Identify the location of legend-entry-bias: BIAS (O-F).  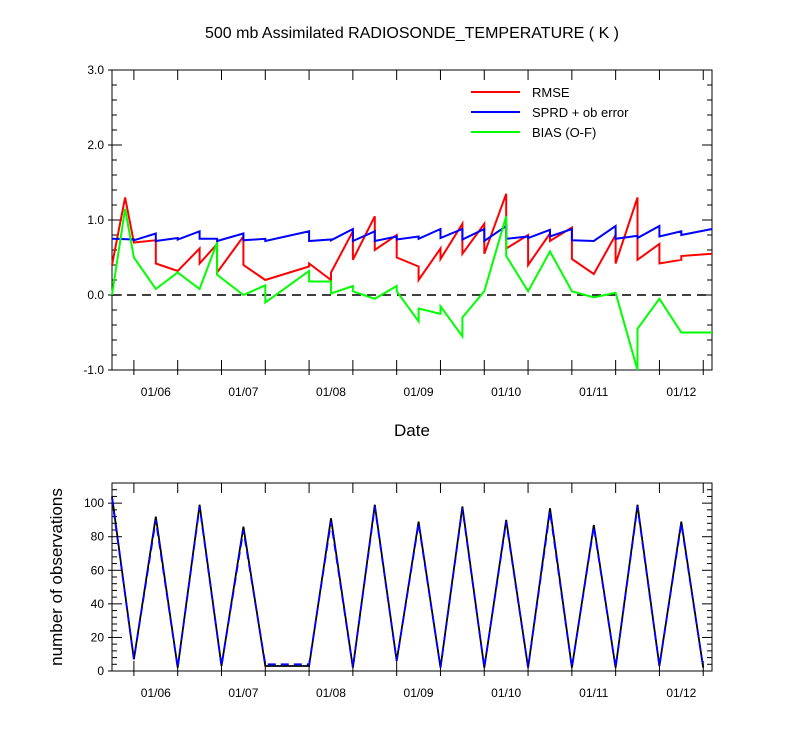
(533, 132).